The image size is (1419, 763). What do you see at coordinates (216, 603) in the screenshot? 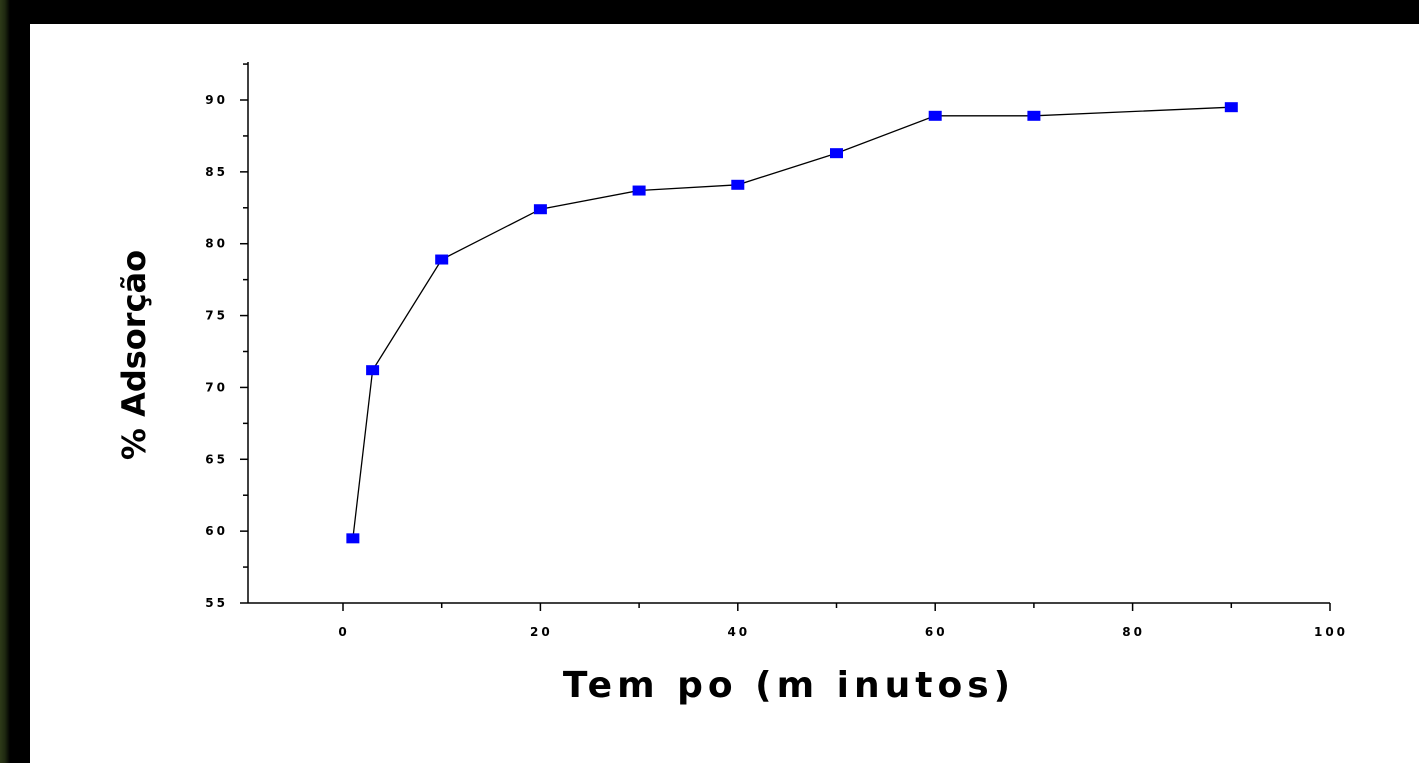
I see `y-tick-label: 55` at bounding box center [216, 603].